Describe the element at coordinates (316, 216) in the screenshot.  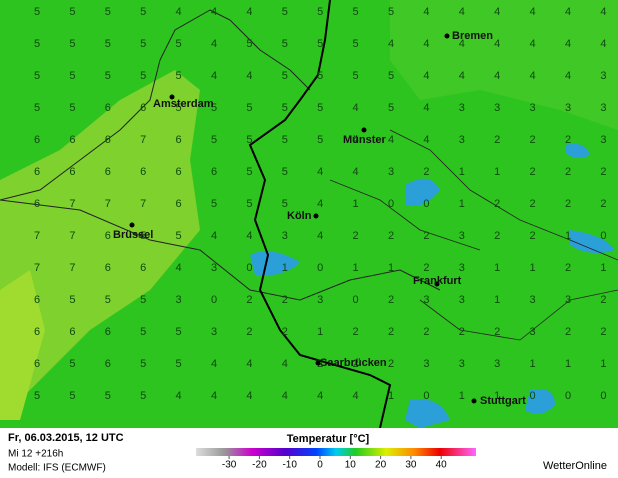
I see `city-dot` at that location.